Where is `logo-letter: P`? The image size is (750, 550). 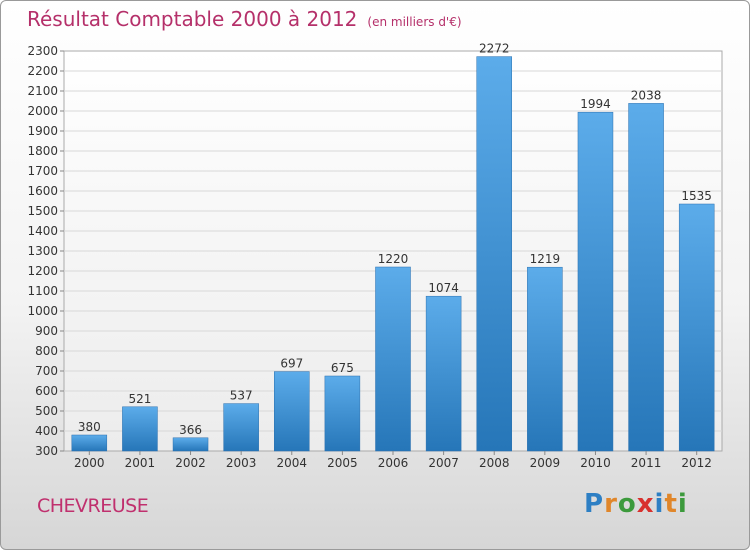
logo-letter: P is located at coordinates (594, 504).